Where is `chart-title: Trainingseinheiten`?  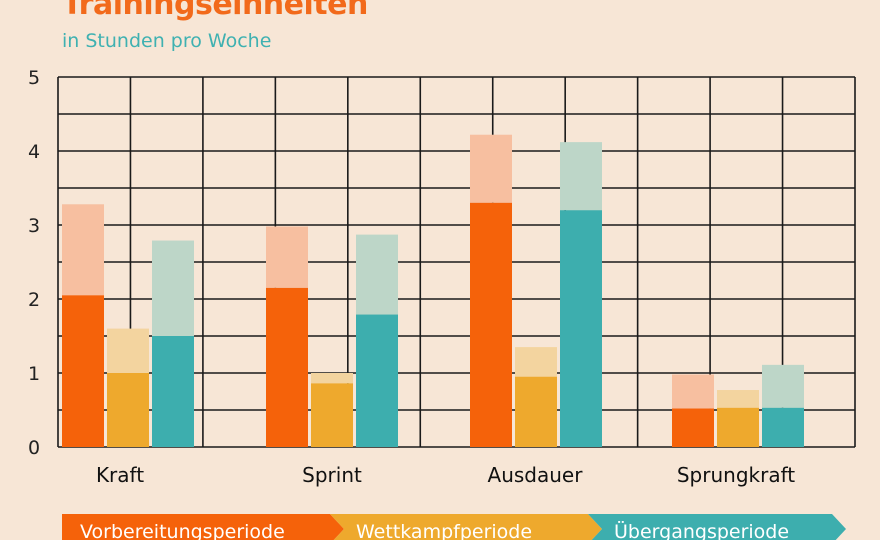 chart-title: Trainingseinheiten is located at coordinates (215, 11).